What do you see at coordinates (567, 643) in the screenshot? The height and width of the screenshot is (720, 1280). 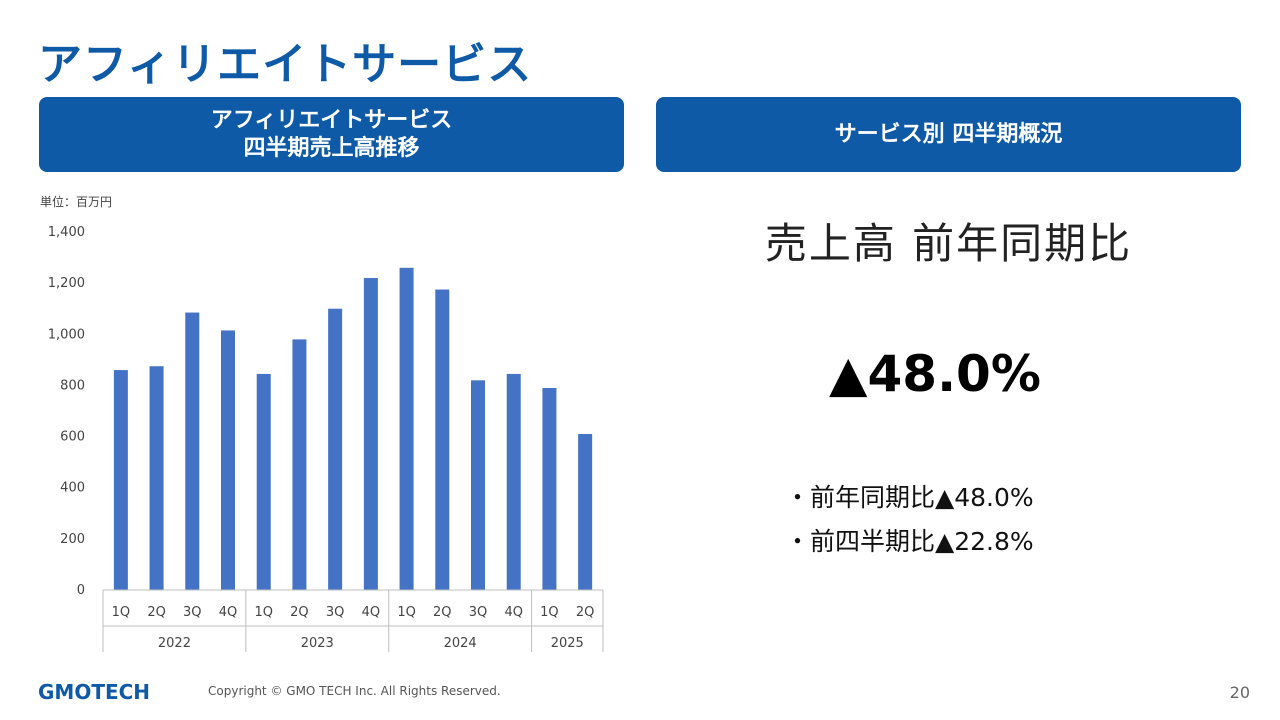 I see `year-group-label: 2025` at bounding box center [567, 643].